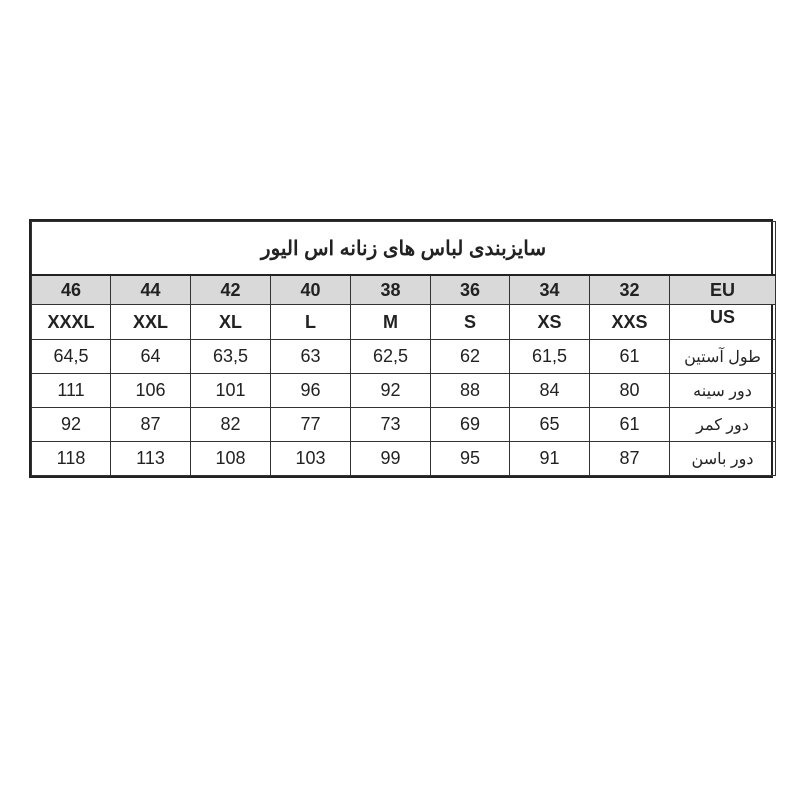  I want to click on eu-size-cell: 38, so click(390, 289).